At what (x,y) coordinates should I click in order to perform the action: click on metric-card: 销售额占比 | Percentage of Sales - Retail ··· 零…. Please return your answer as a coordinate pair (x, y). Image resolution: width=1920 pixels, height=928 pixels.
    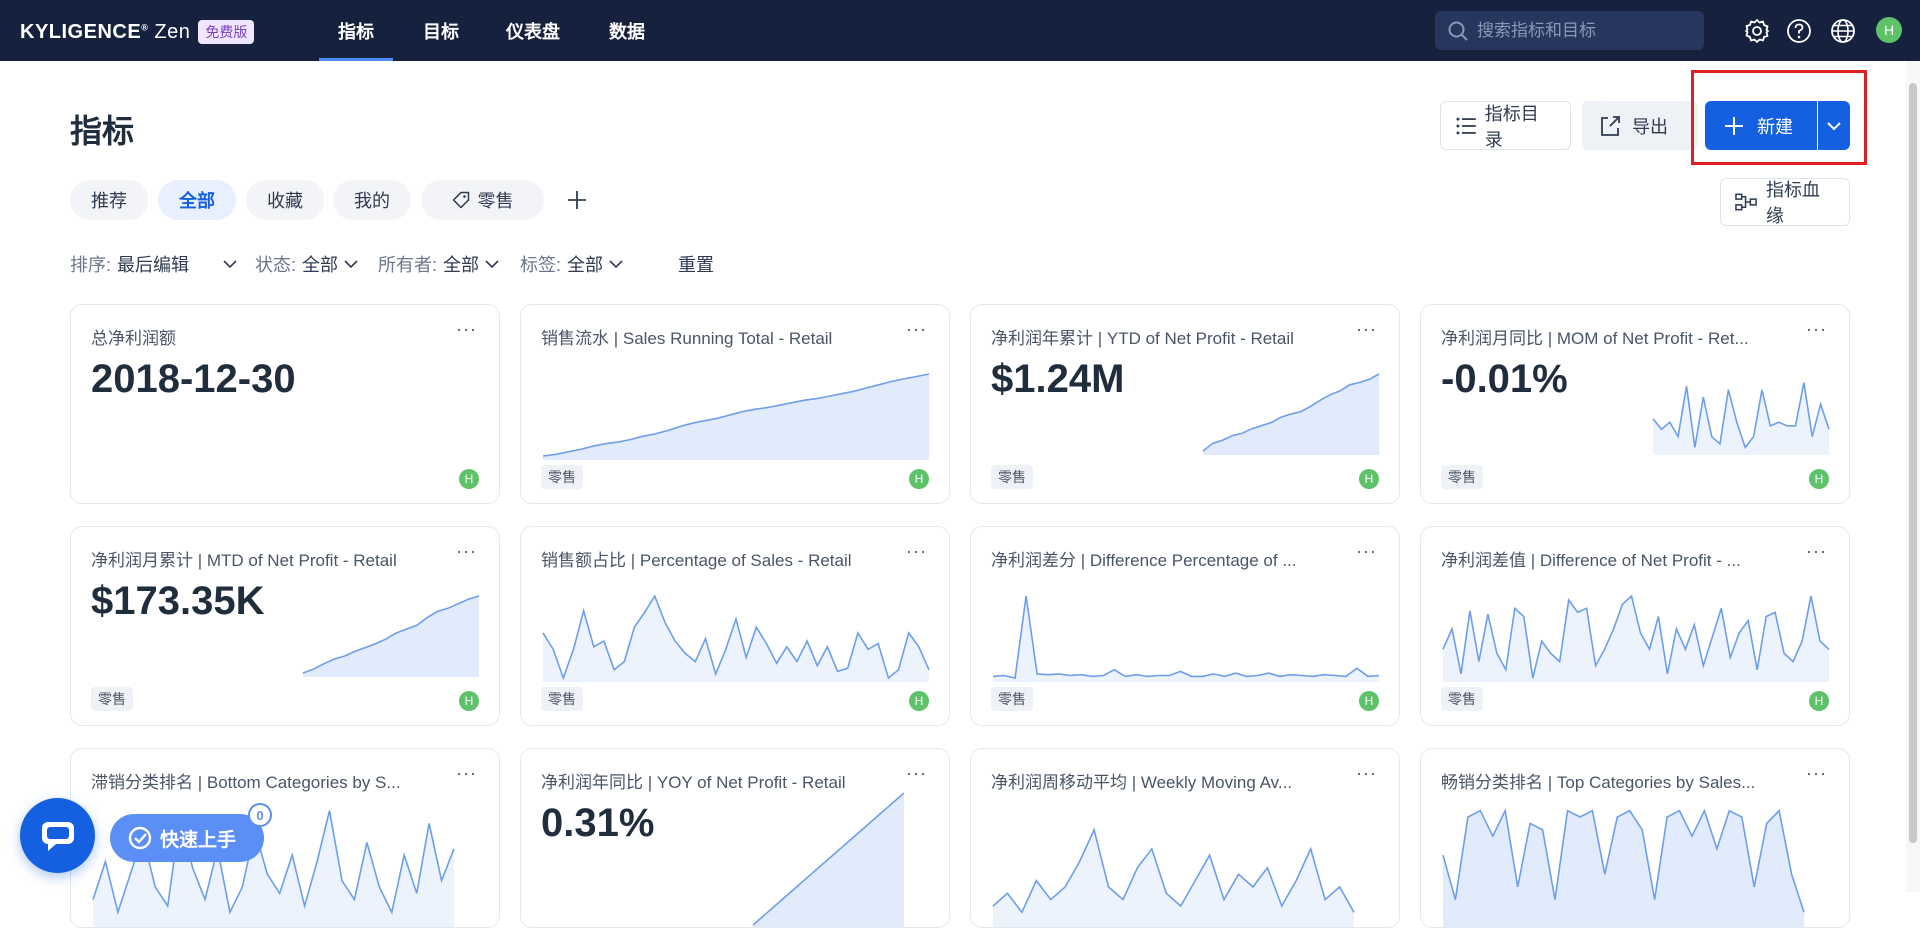
    Looking at the image, I should click on (735, 626).